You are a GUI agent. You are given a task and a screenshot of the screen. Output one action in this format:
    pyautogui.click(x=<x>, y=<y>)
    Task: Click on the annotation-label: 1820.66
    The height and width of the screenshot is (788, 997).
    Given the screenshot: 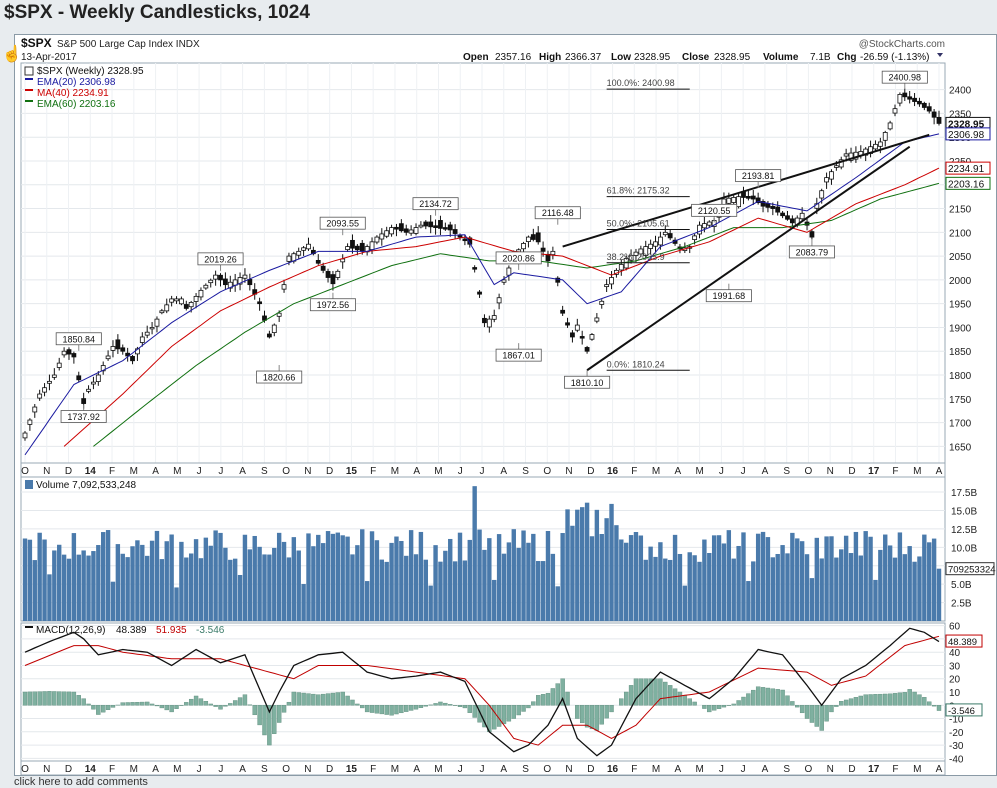 What is the action you would take?
    pyautogui.click(x=279, y=378)
    